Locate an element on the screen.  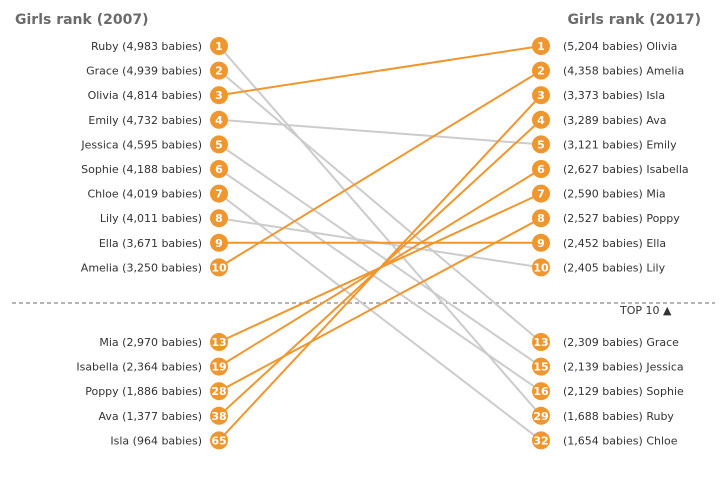
right-name-label: (2,405 babies) Lily is located at coordinates (614, 267).